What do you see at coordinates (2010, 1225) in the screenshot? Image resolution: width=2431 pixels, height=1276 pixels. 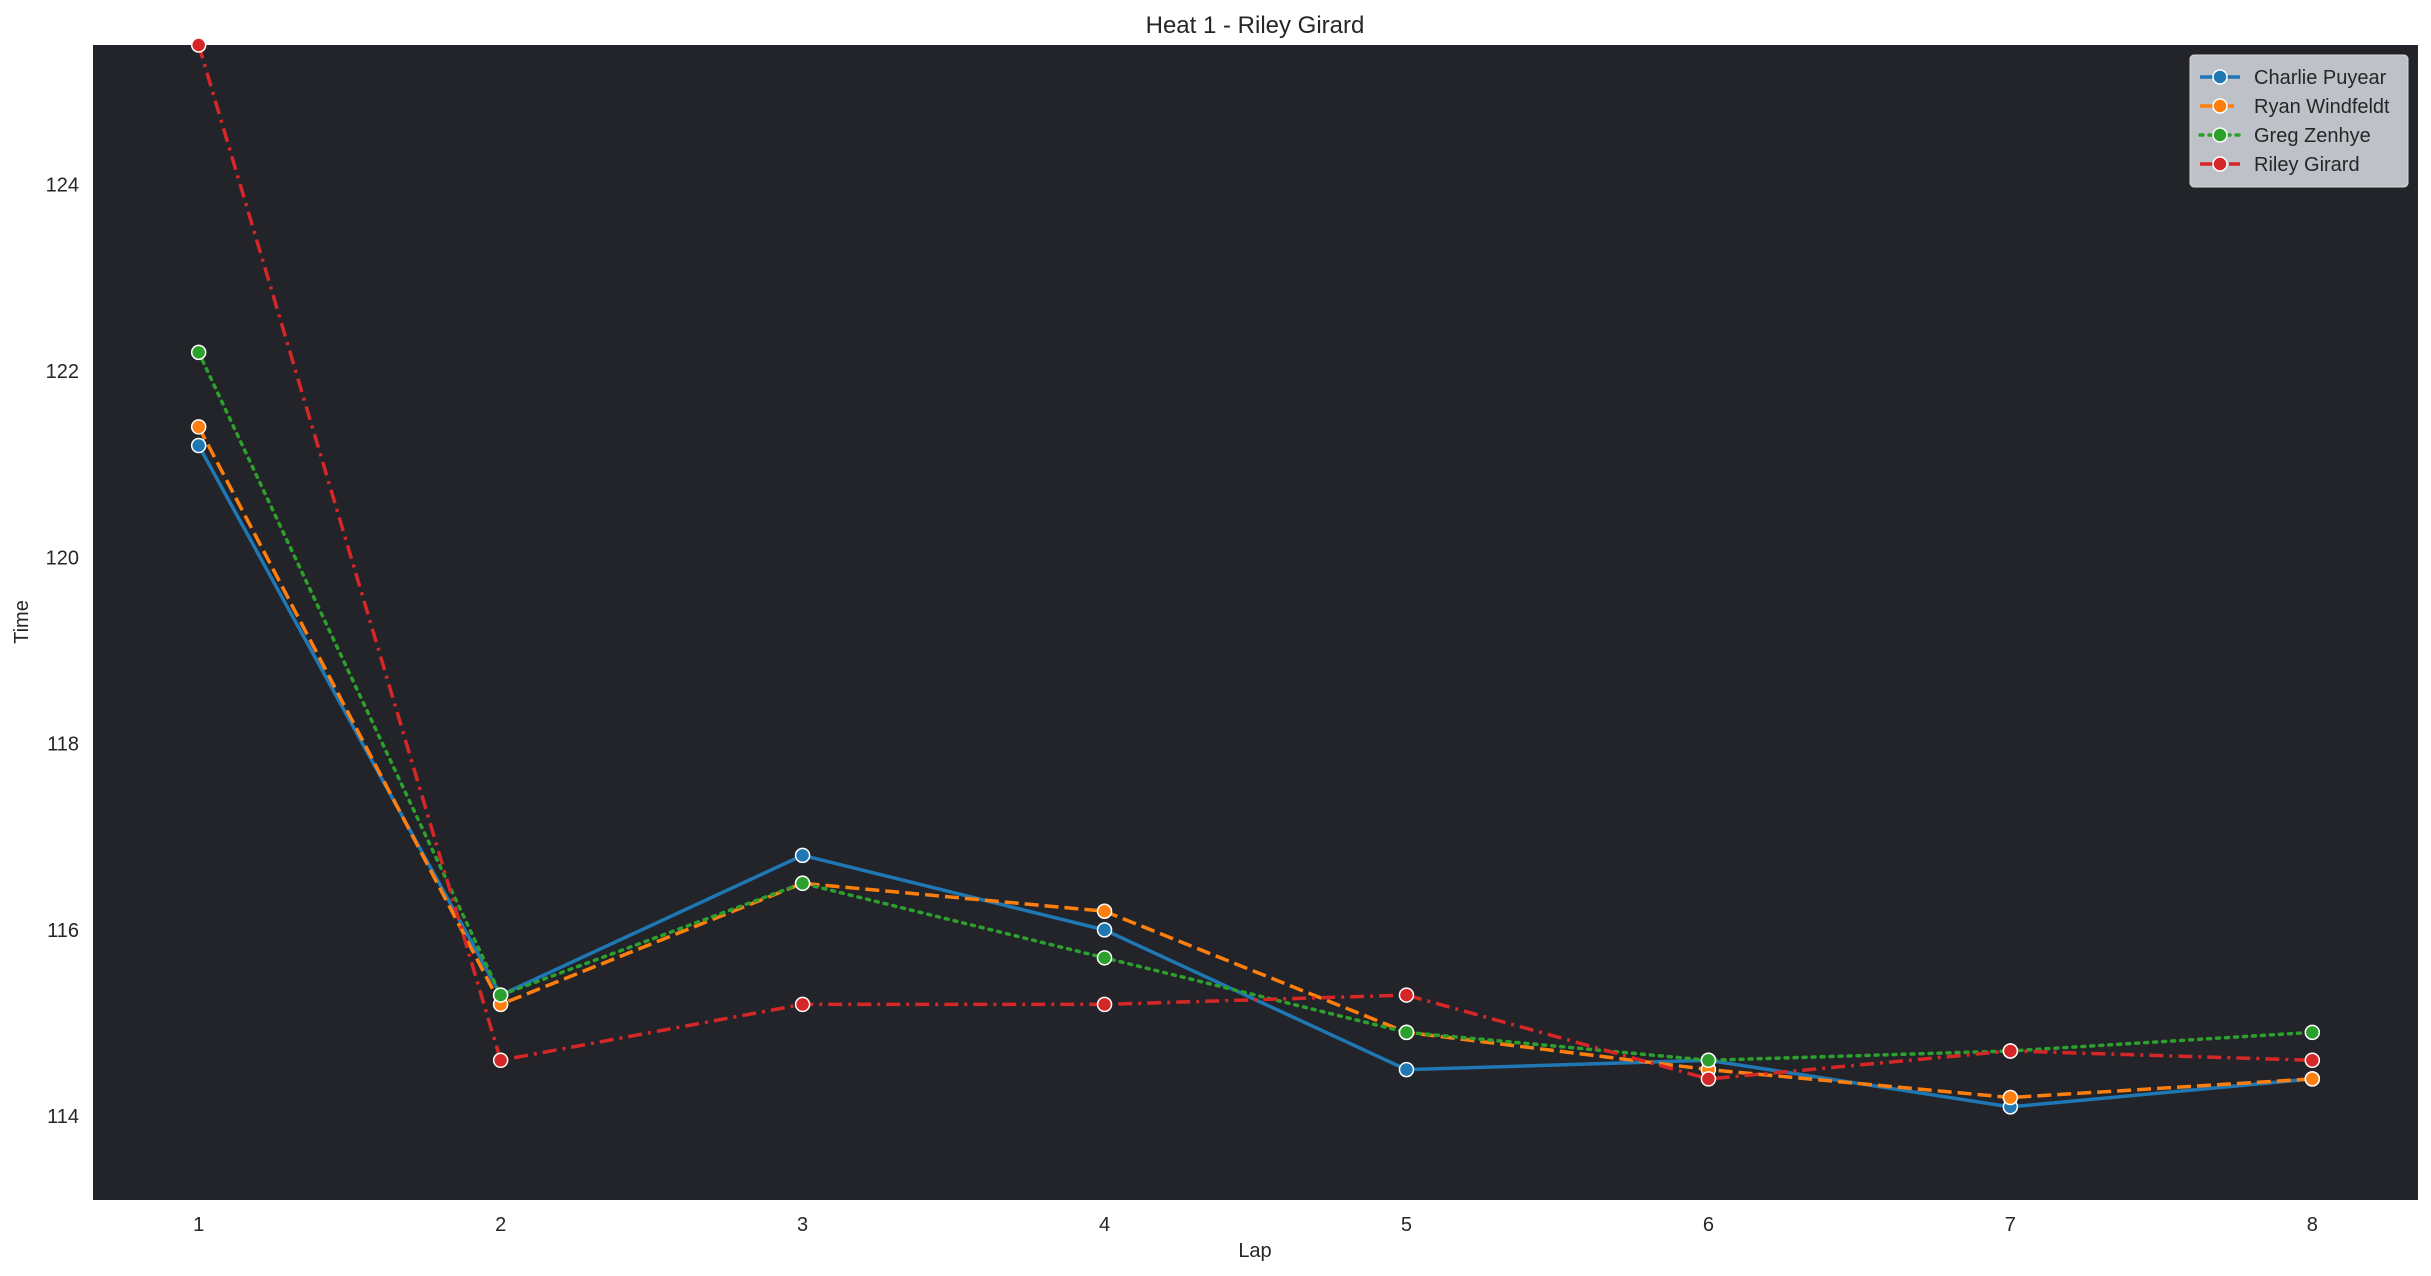 I see `x-tick-label: 7` at bounding box center [2010, 1225].